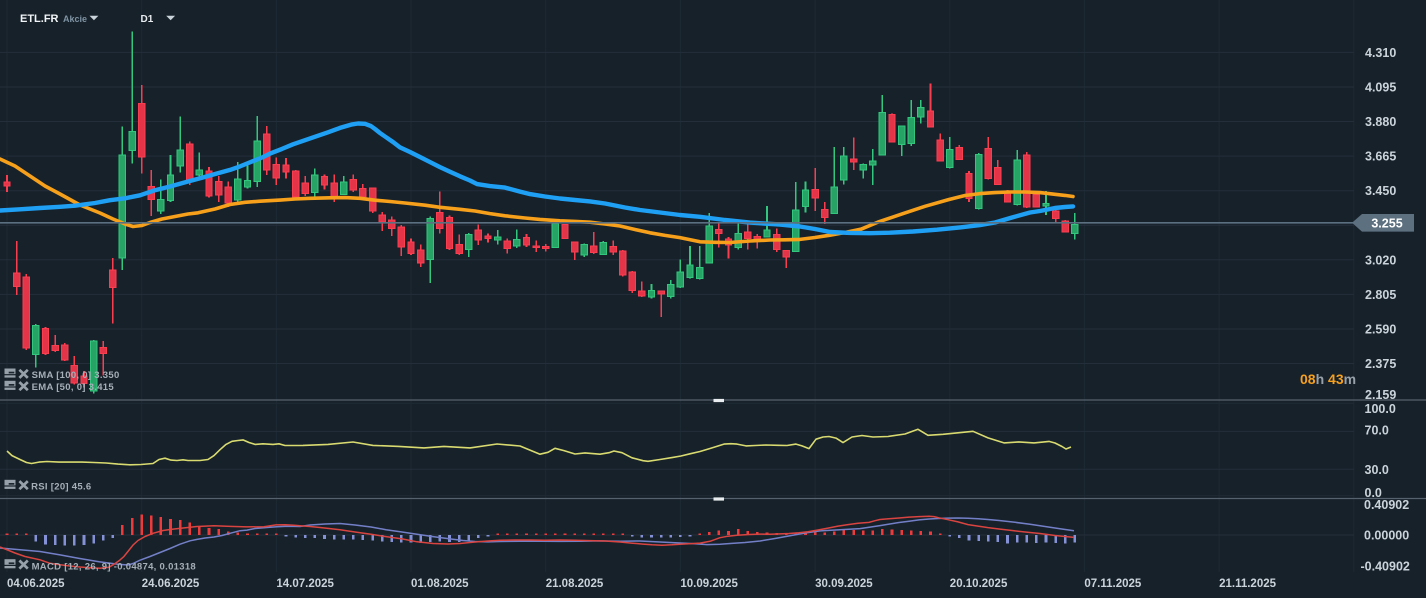 The image size is (1426, 598). I want to click on svg-text: 2.805, so click(1380, 295).